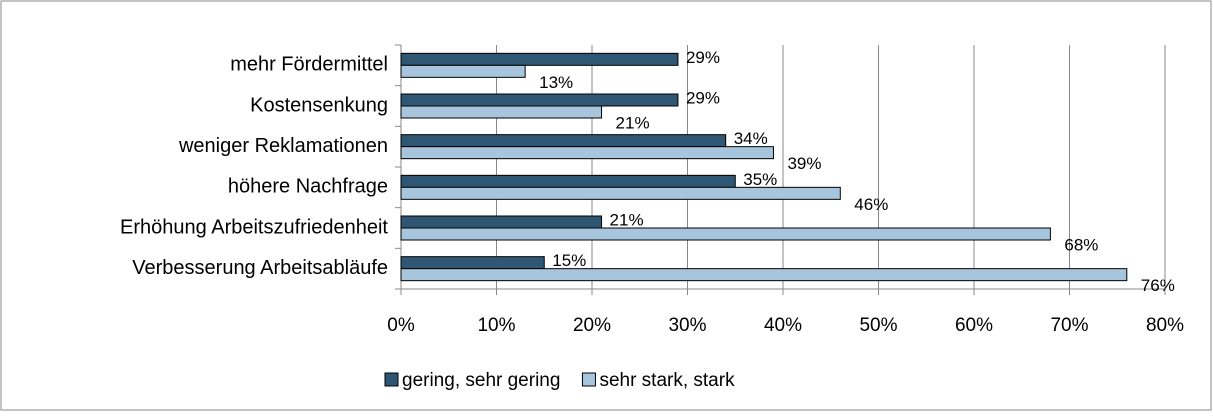 The image size is (1213, 417). I want to click on y-tick-label: weniger Reklamationen, so click(283, 146).